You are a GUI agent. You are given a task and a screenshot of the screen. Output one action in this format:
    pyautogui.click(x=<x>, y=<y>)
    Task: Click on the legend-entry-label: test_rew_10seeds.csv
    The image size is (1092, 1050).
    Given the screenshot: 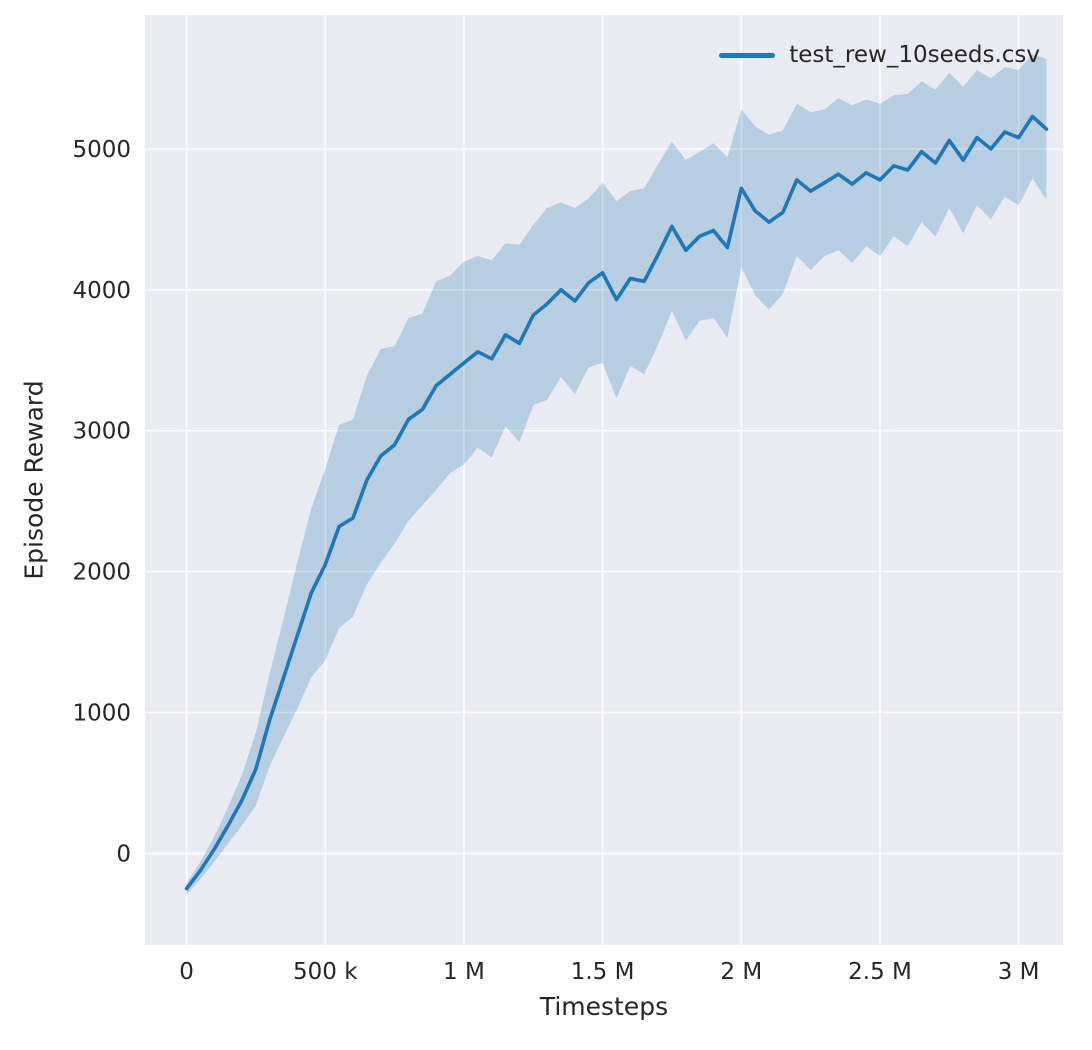 What is the action you would take?
    pyautogui.click(x=914, y=55)
    